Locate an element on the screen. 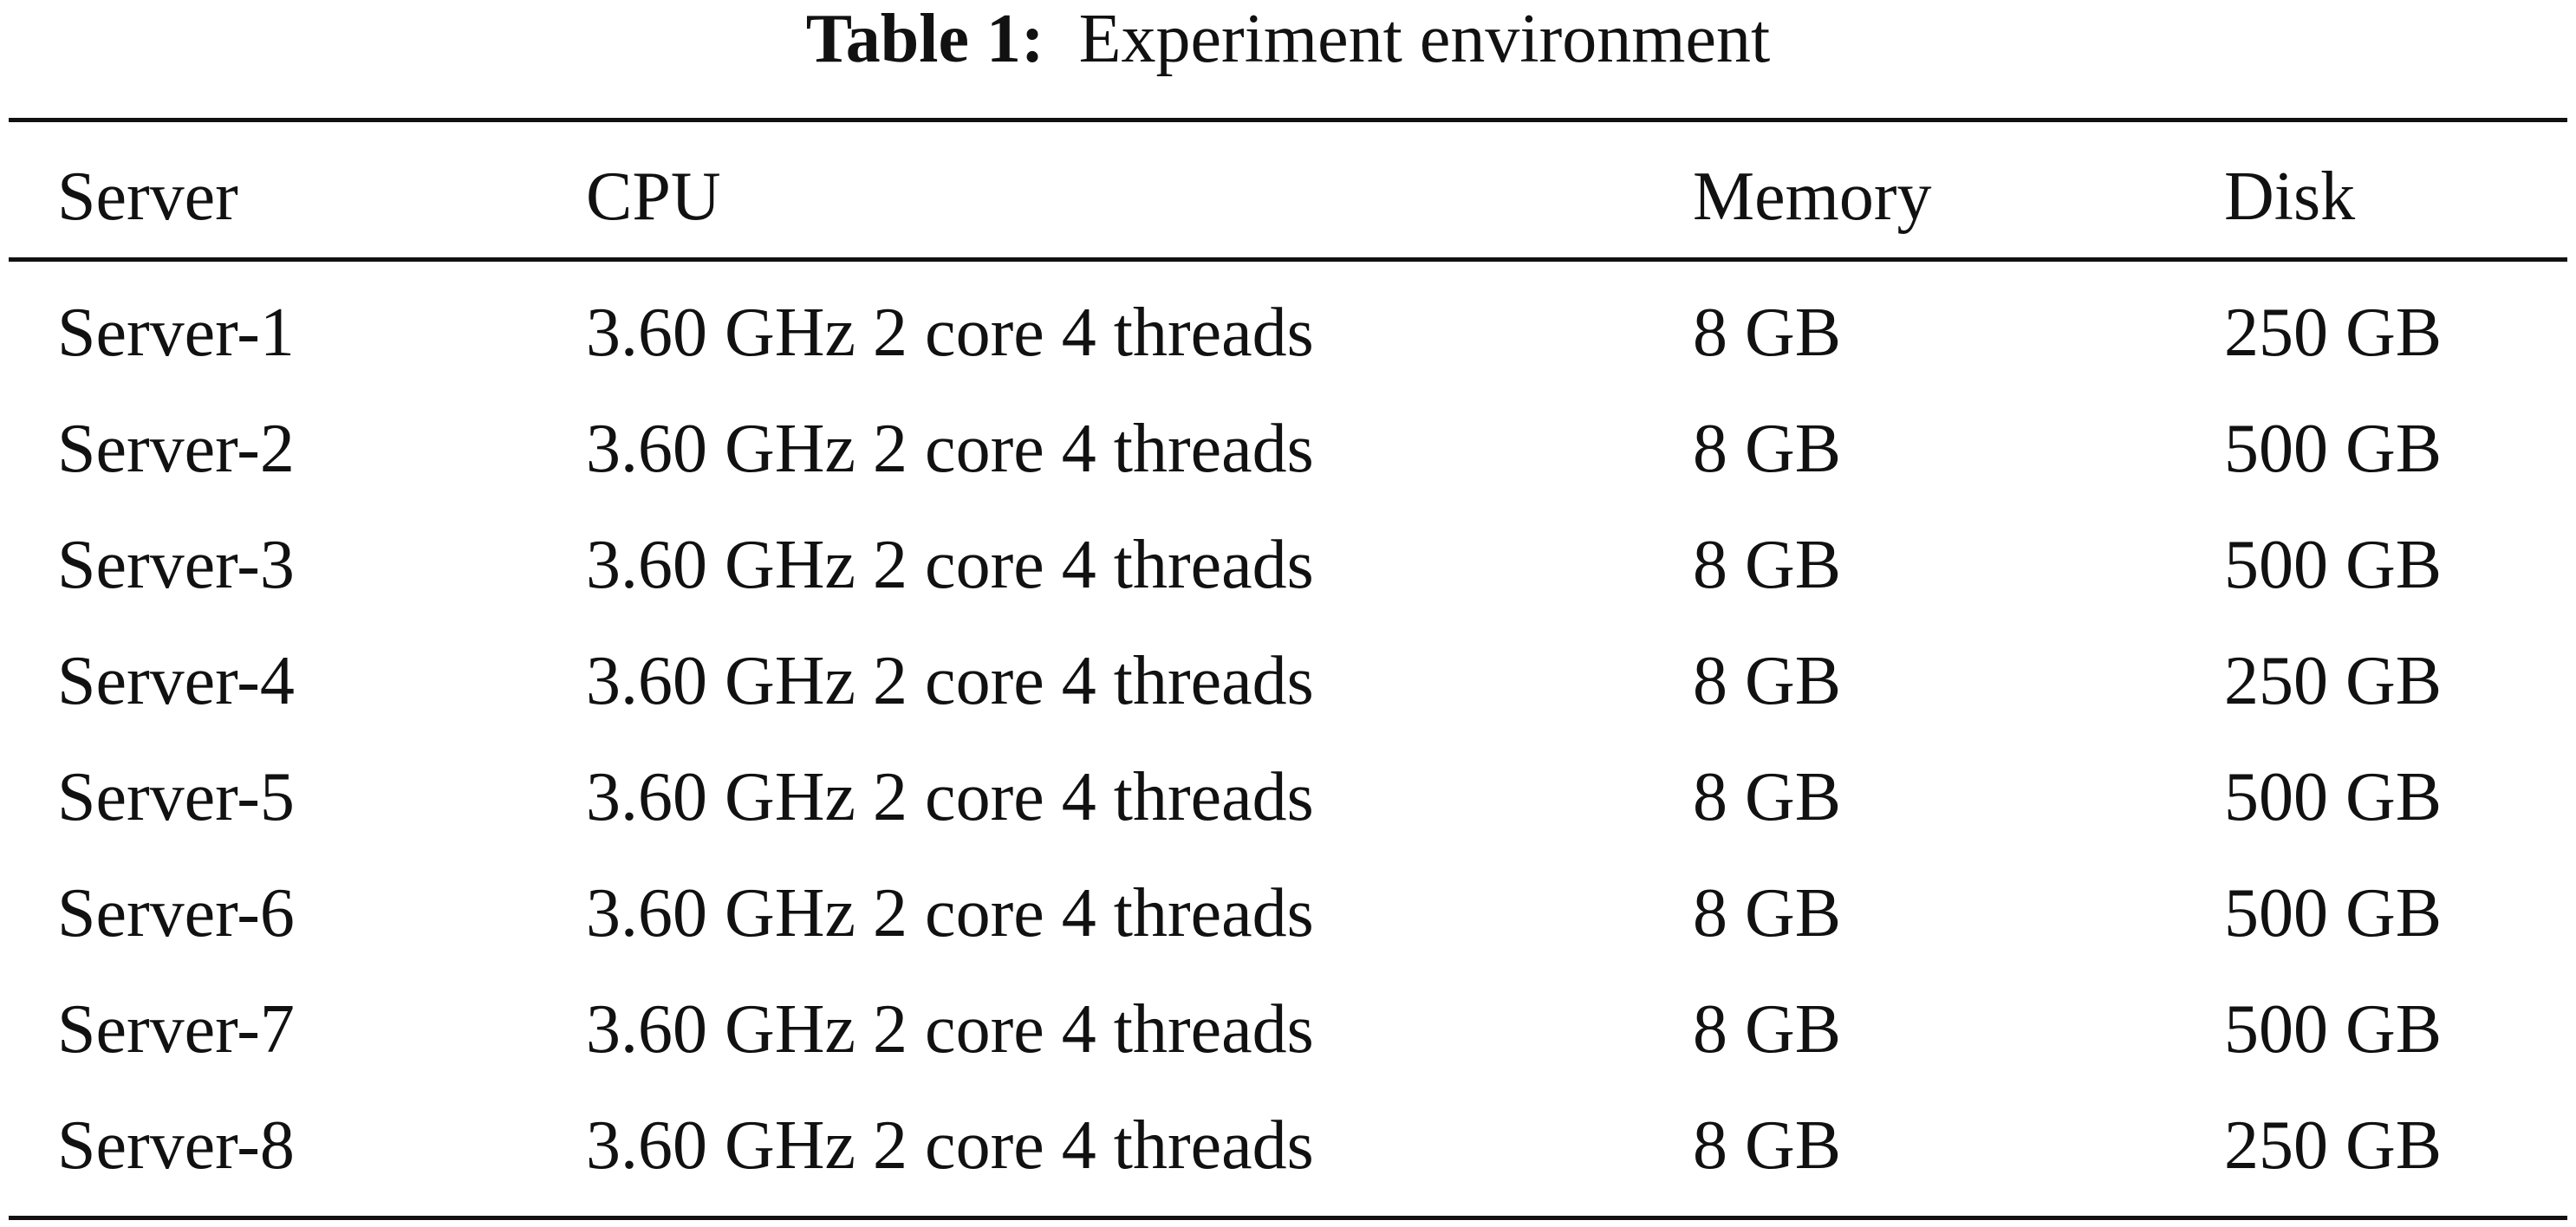 The image size is (2576, 1227). header-disk: Disk is located at coordinates (2290, 197).